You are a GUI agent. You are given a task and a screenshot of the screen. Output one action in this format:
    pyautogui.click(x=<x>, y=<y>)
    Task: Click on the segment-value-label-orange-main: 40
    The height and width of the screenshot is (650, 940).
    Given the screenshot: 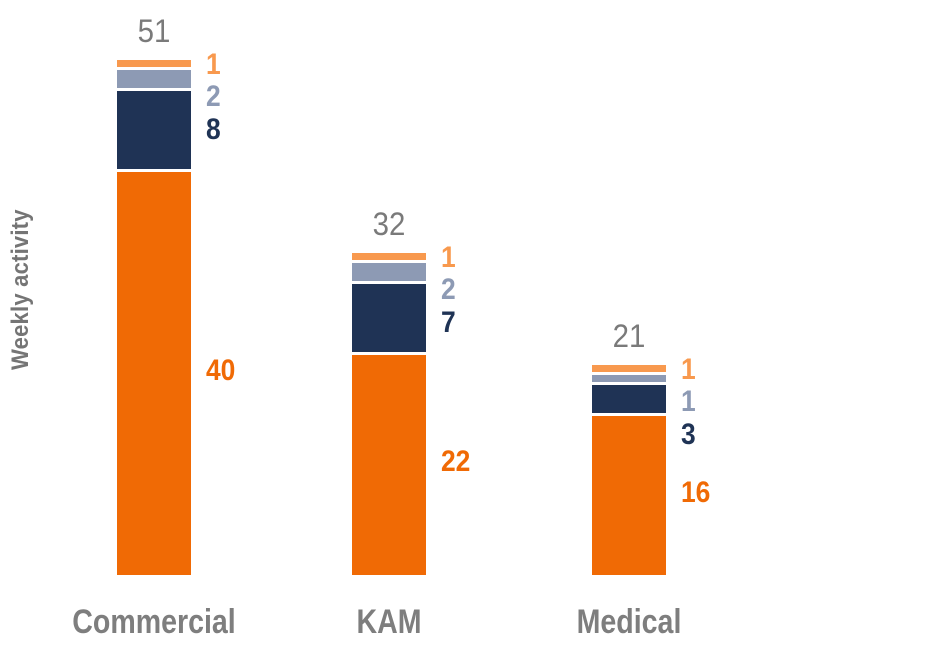 What is the action you would take?
    pyautogui.click(x=221, y=370)
    